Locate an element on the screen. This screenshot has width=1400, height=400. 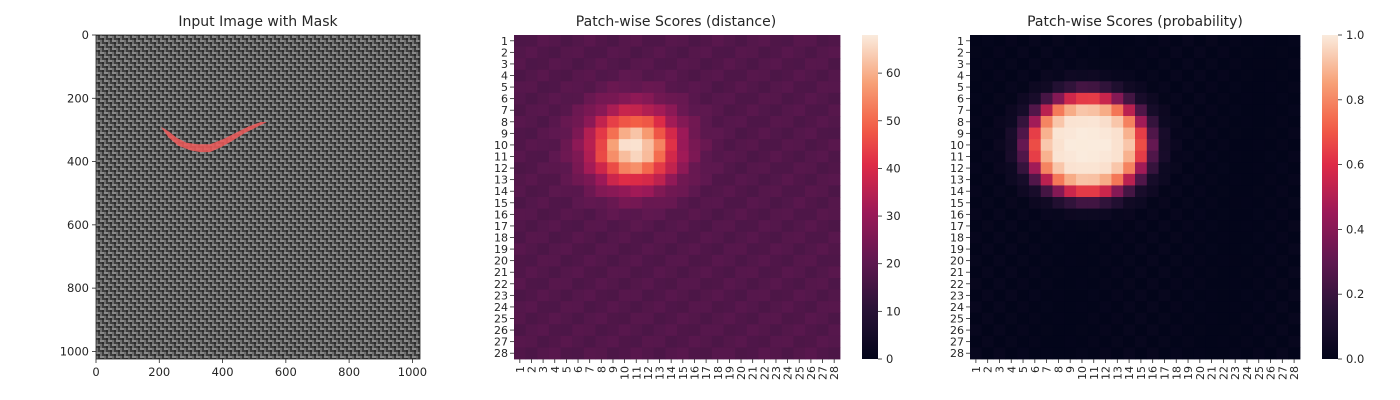
probability-x-tick-label: 1 is located at coordinates (976, 369).